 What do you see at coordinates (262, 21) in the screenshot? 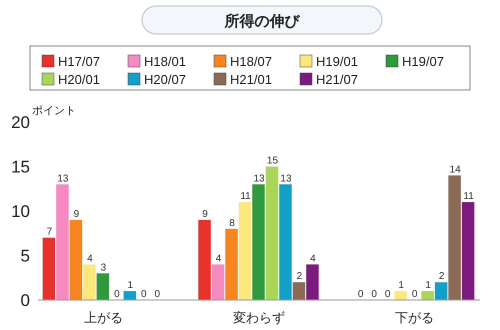
I see `chart-title: 所得の伸び` at bounding box center [262, 21].